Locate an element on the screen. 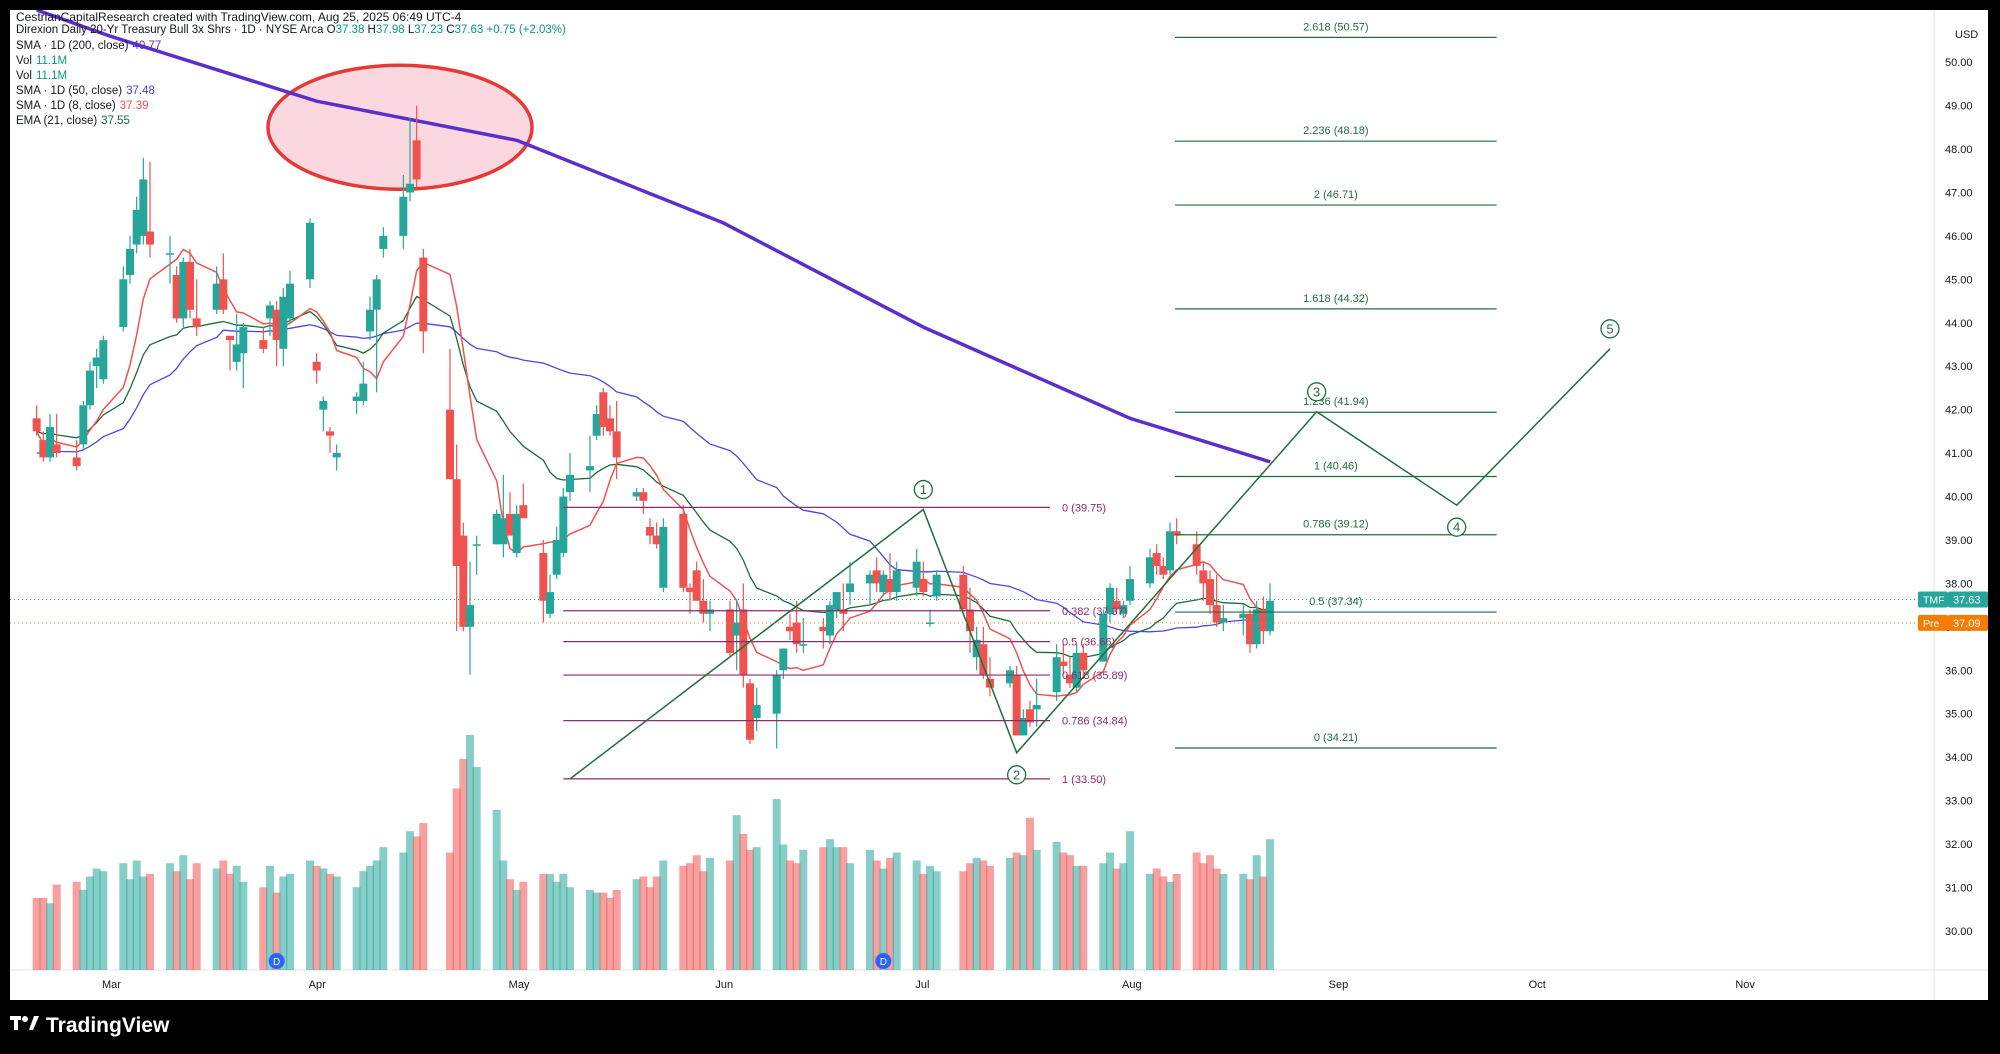  time-tick-label: Oct is located at coordinates (1537, 985).